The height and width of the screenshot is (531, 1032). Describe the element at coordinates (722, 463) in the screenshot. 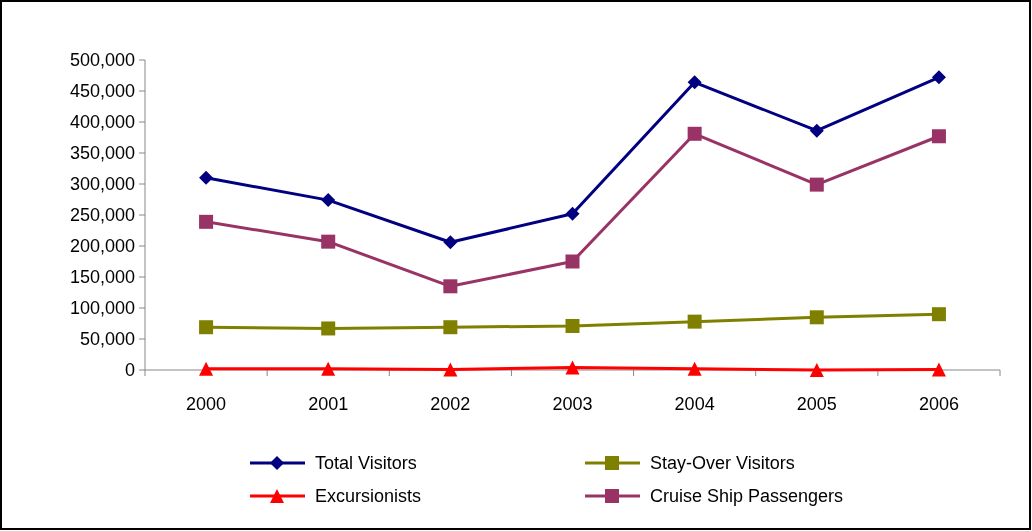

I see `legend-label: Stay-Over Visitors` at that location.